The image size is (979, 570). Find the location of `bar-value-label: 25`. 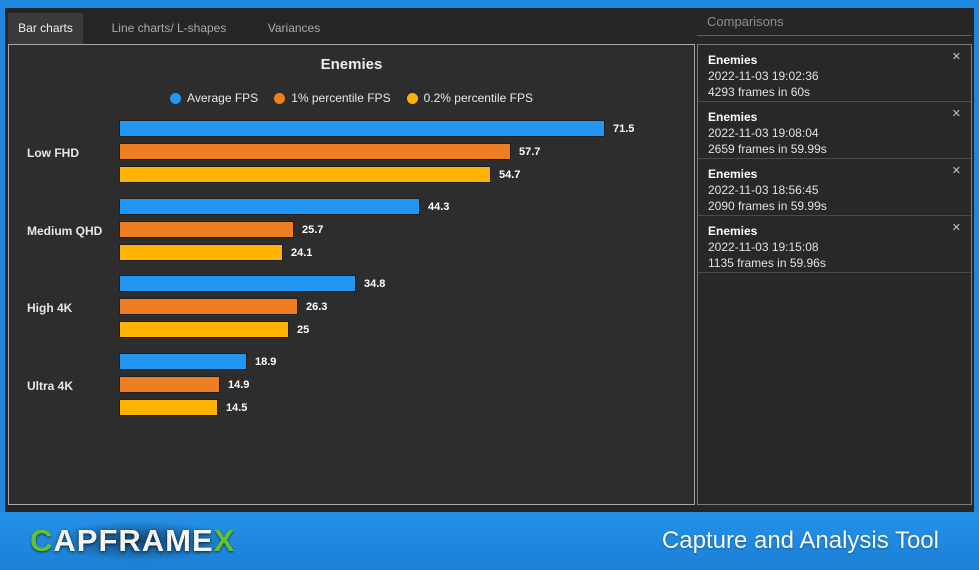

bar-value-label: 25 is located at coordinates (303, 330).